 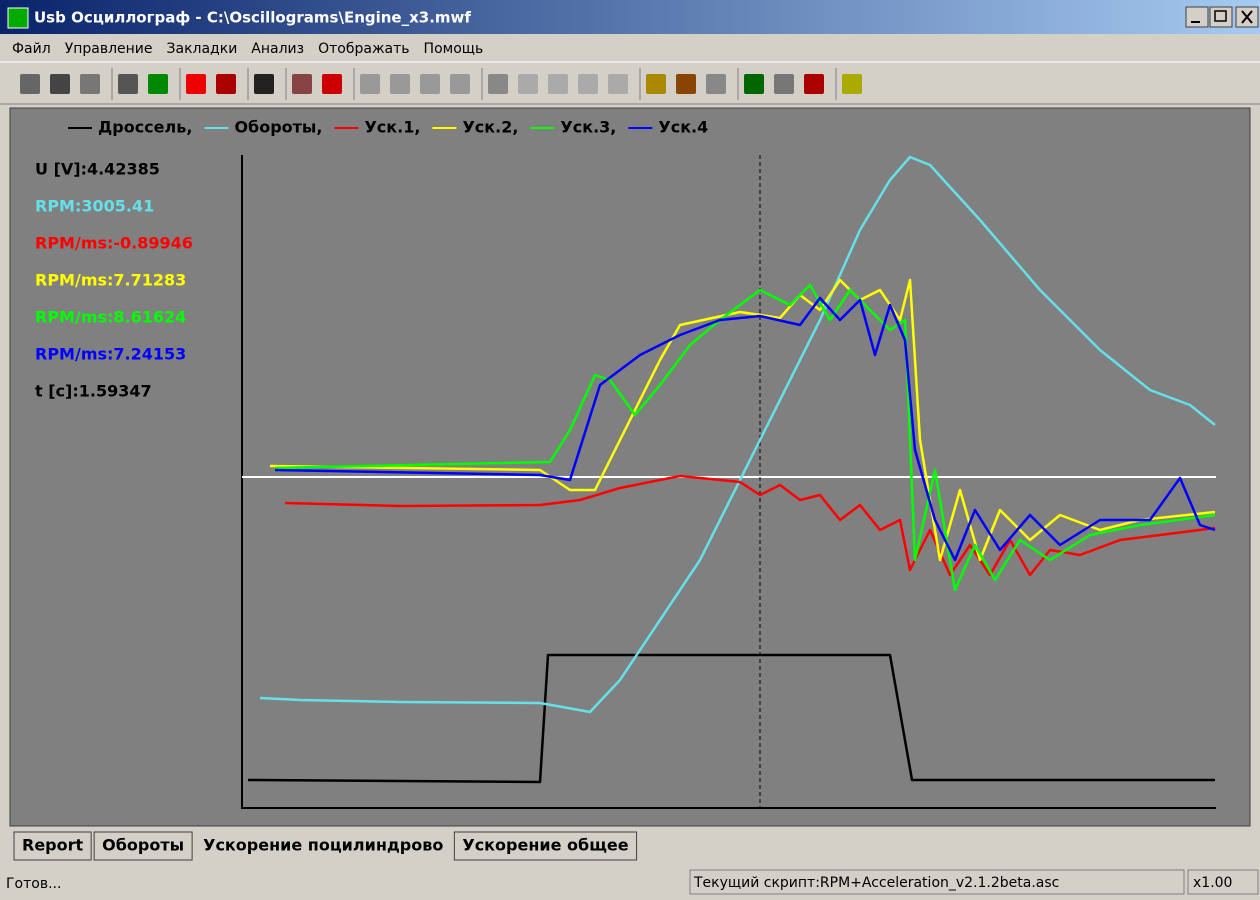 I want to click on tab: Ускорение общее, so click(x=545, y=846).